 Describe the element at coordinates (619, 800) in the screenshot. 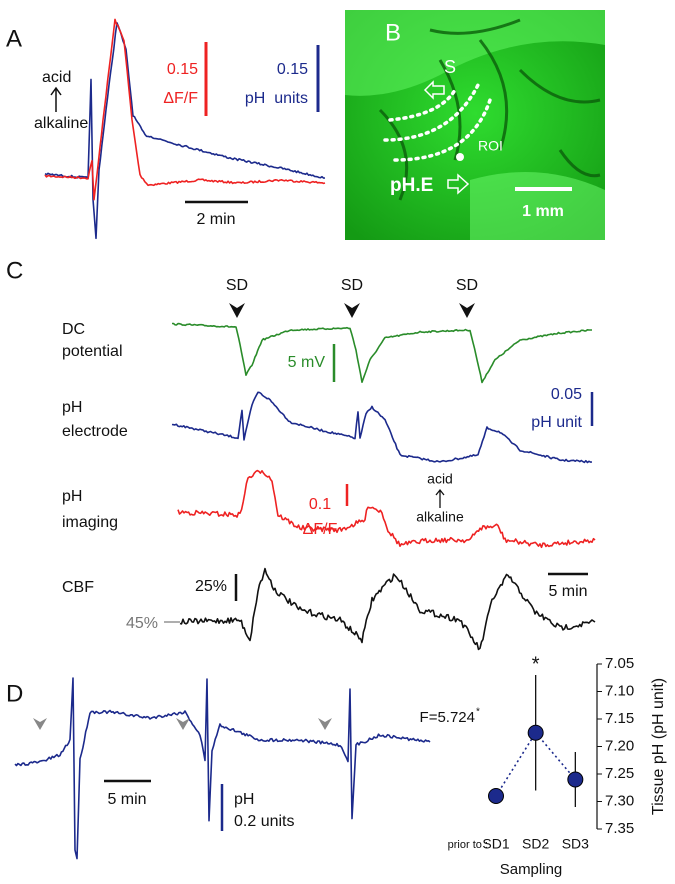

I see `y-tick-label: 7.30` at that location.